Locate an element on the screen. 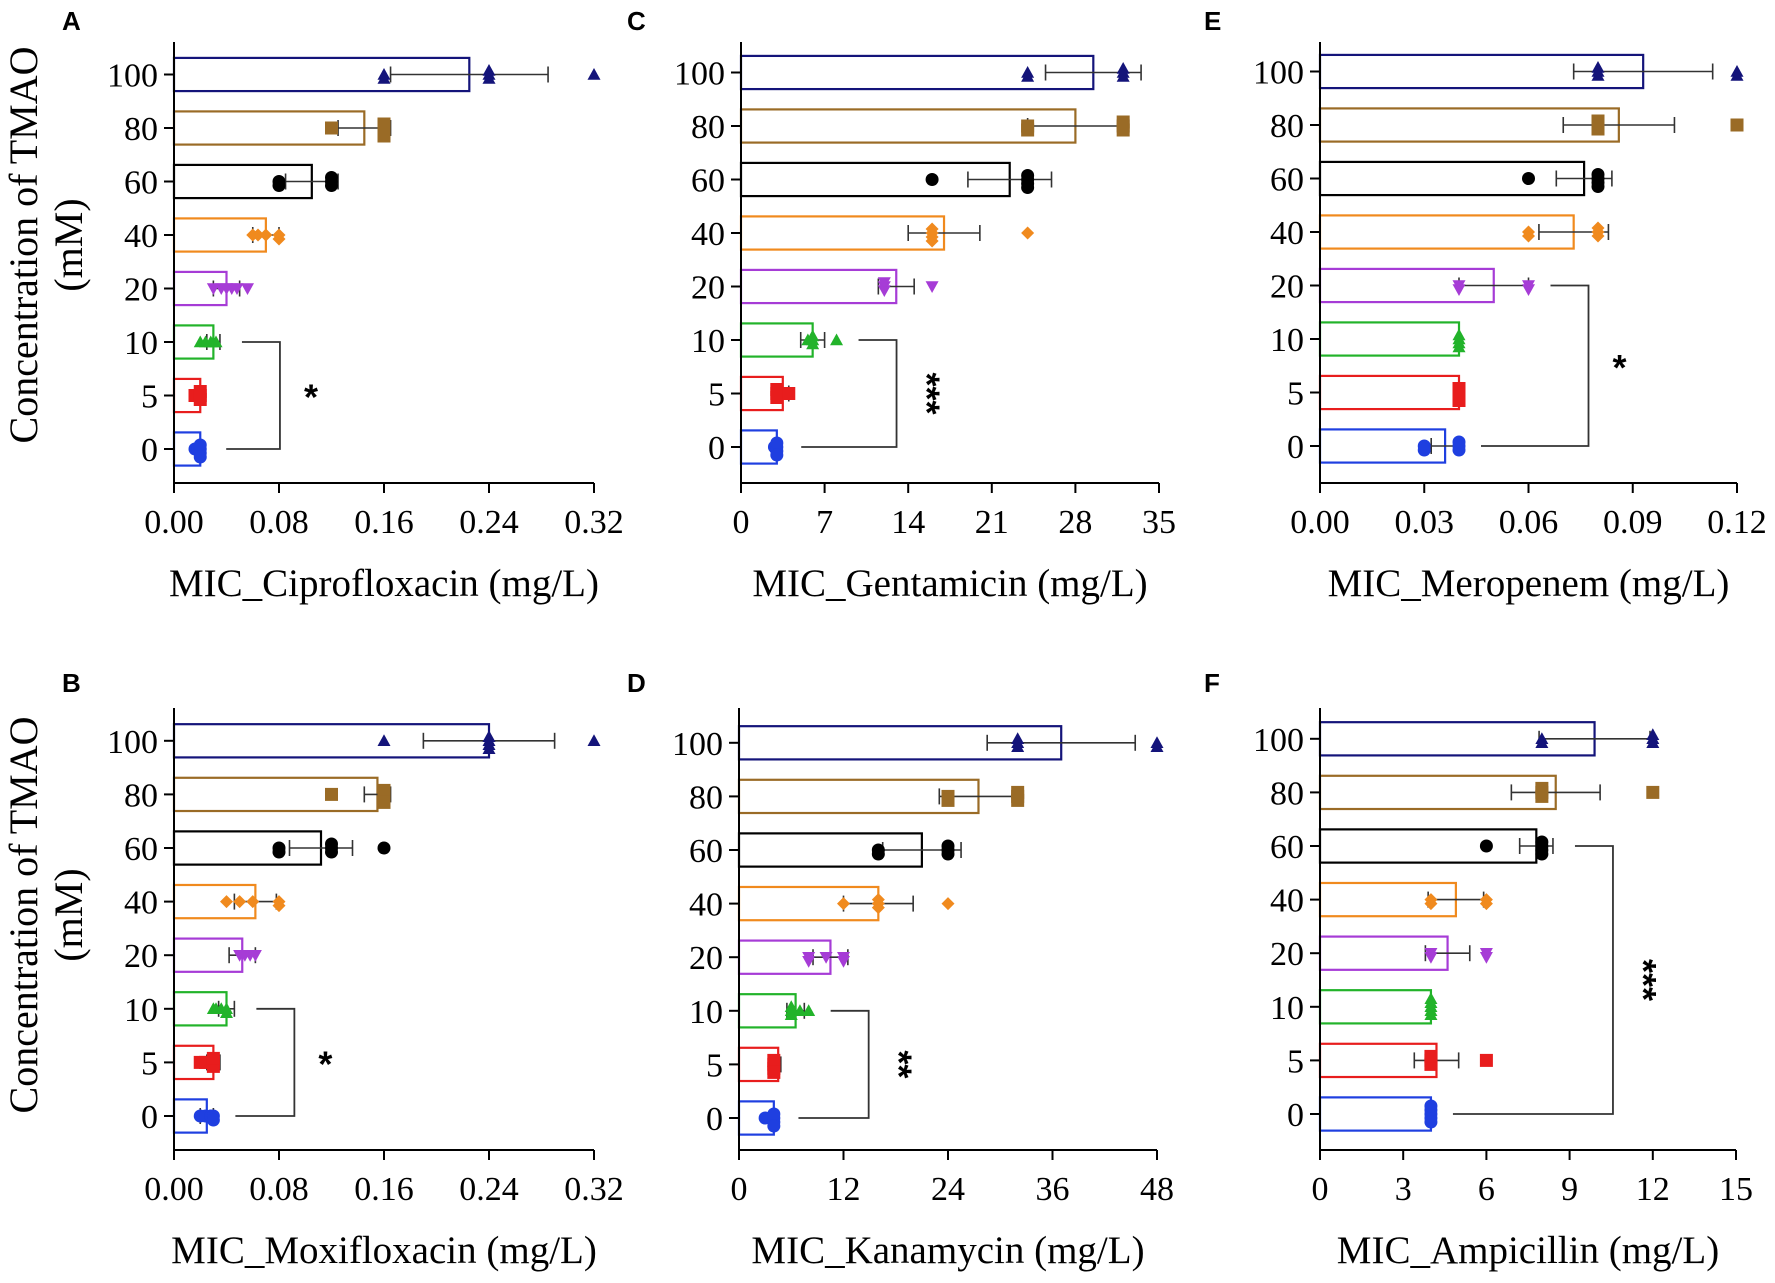  y-axis-title-top-line2: (mM) is located at coordinates (68, 244).